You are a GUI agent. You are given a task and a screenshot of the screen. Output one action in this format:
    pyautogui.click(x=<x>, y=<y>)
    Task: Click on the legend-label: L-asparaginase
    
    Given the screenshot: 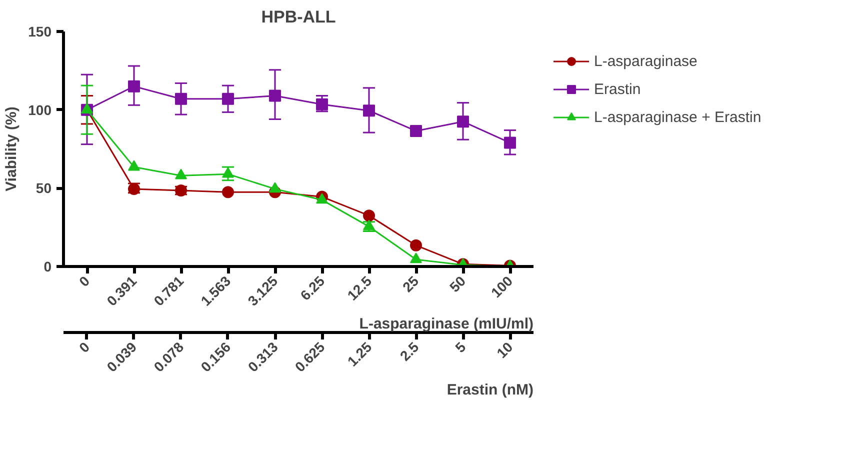 What is the action you would take?
    pyautogui.click(x=646, y=61)
    